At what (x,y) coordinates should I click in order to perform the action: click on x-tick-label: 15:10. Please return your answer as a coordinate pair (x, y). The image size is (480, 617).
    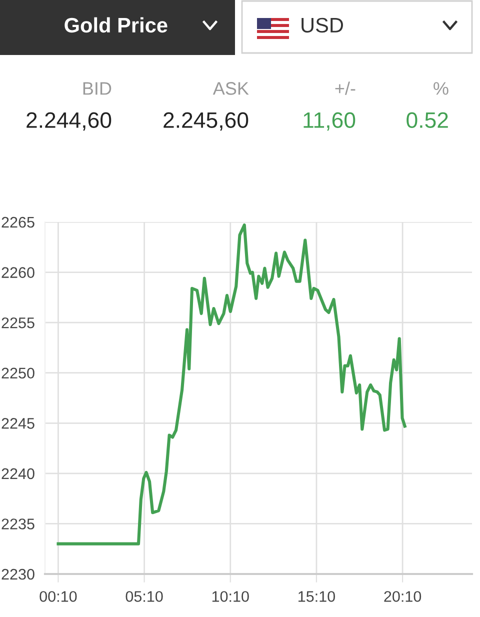
    Looking at the image, I should click on (316, 596).